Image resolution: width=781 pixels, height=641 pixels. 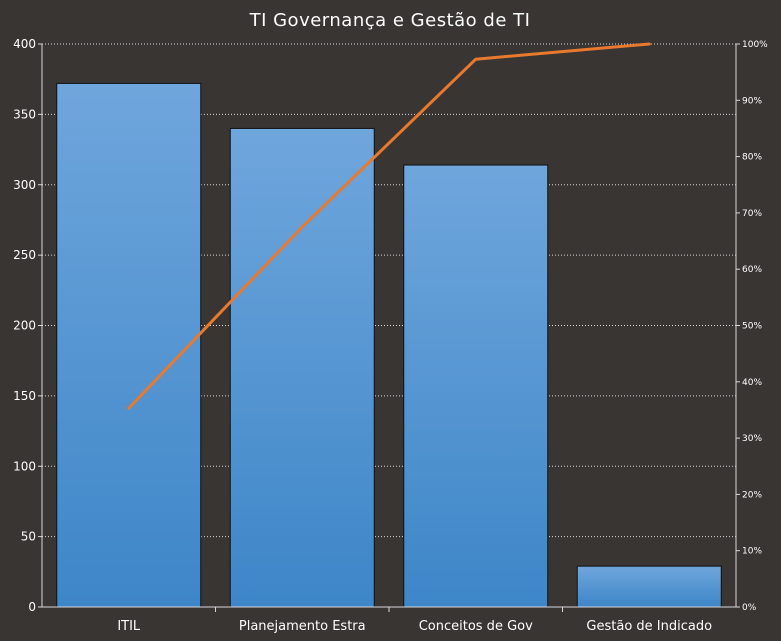 I want to click on y-tick-label: 50, so click(x=28, y=537).